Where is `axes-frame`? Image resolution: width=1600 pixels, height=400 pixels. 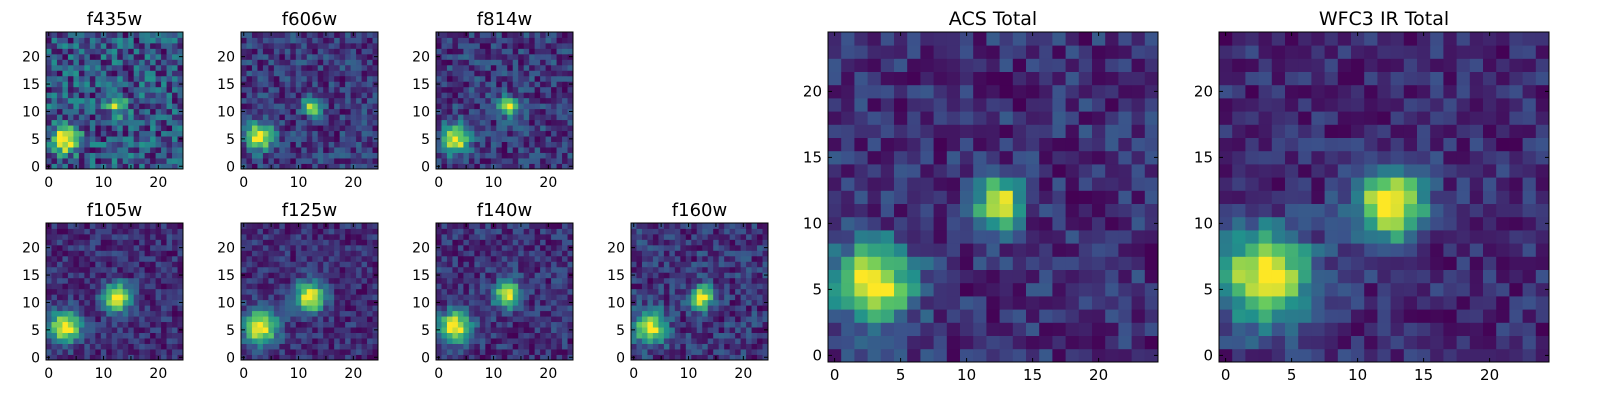
axes-frame is located at coordinates (309, 100).